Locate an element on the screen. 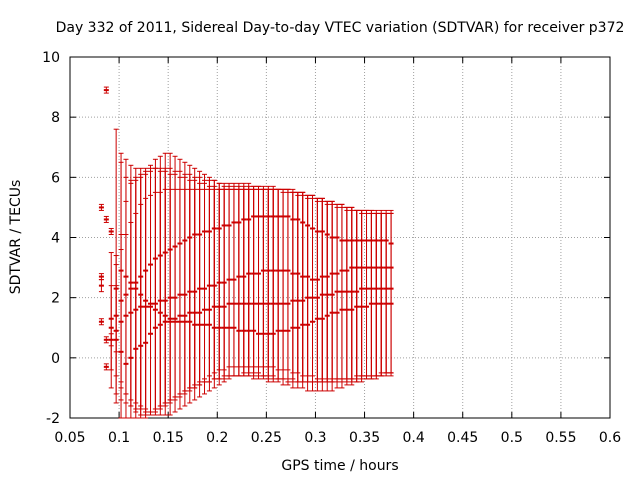  x-axis-label: GPS time / hours is located at coordinates (339, 466).